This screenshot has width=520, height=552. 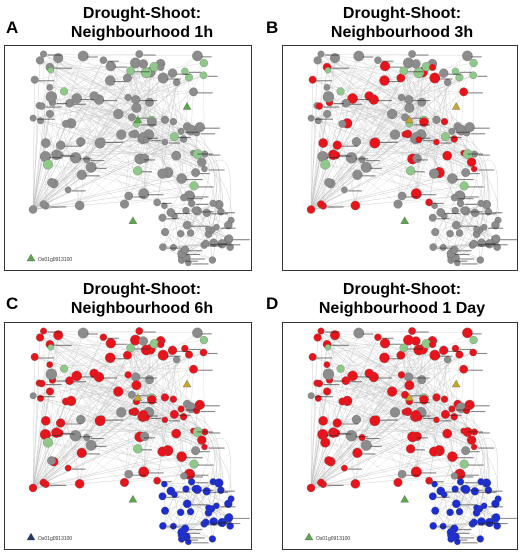 I want to click on title-line-2: Neighbourhood 1h, so click(x=142, y=32).